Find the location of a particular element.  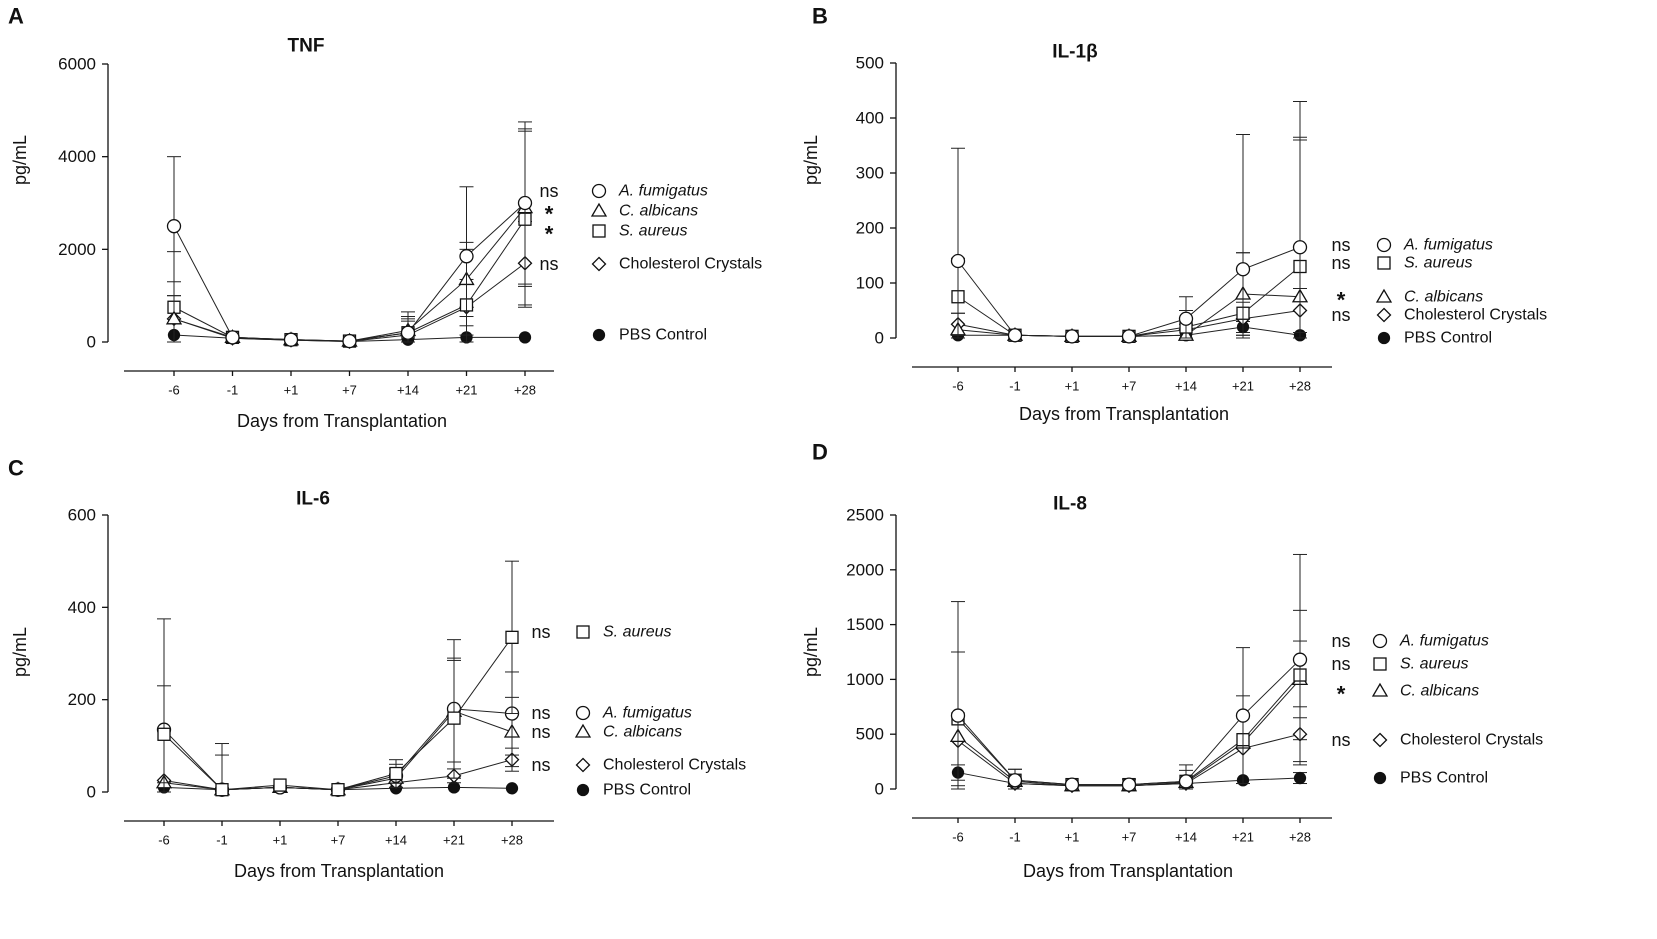

y-tick-label: 400 is located at coordinates (82, 607).